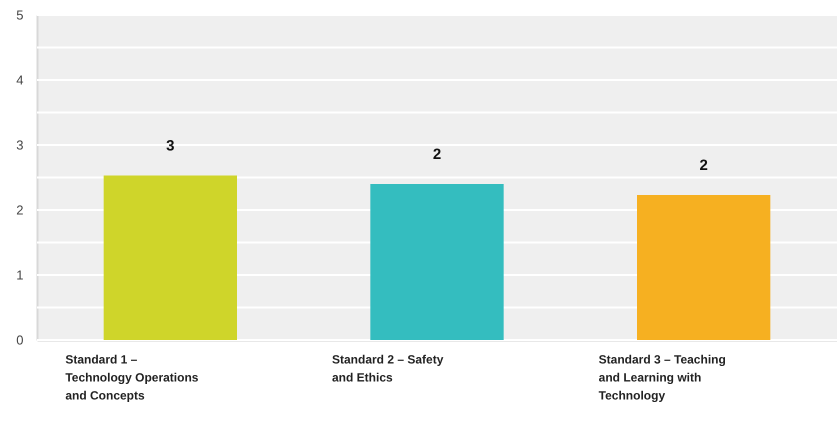  What do you see at coordinates (20, 340) in the screenshot?
I see `y-tick-label: 0` at bounding box center [20, 340].